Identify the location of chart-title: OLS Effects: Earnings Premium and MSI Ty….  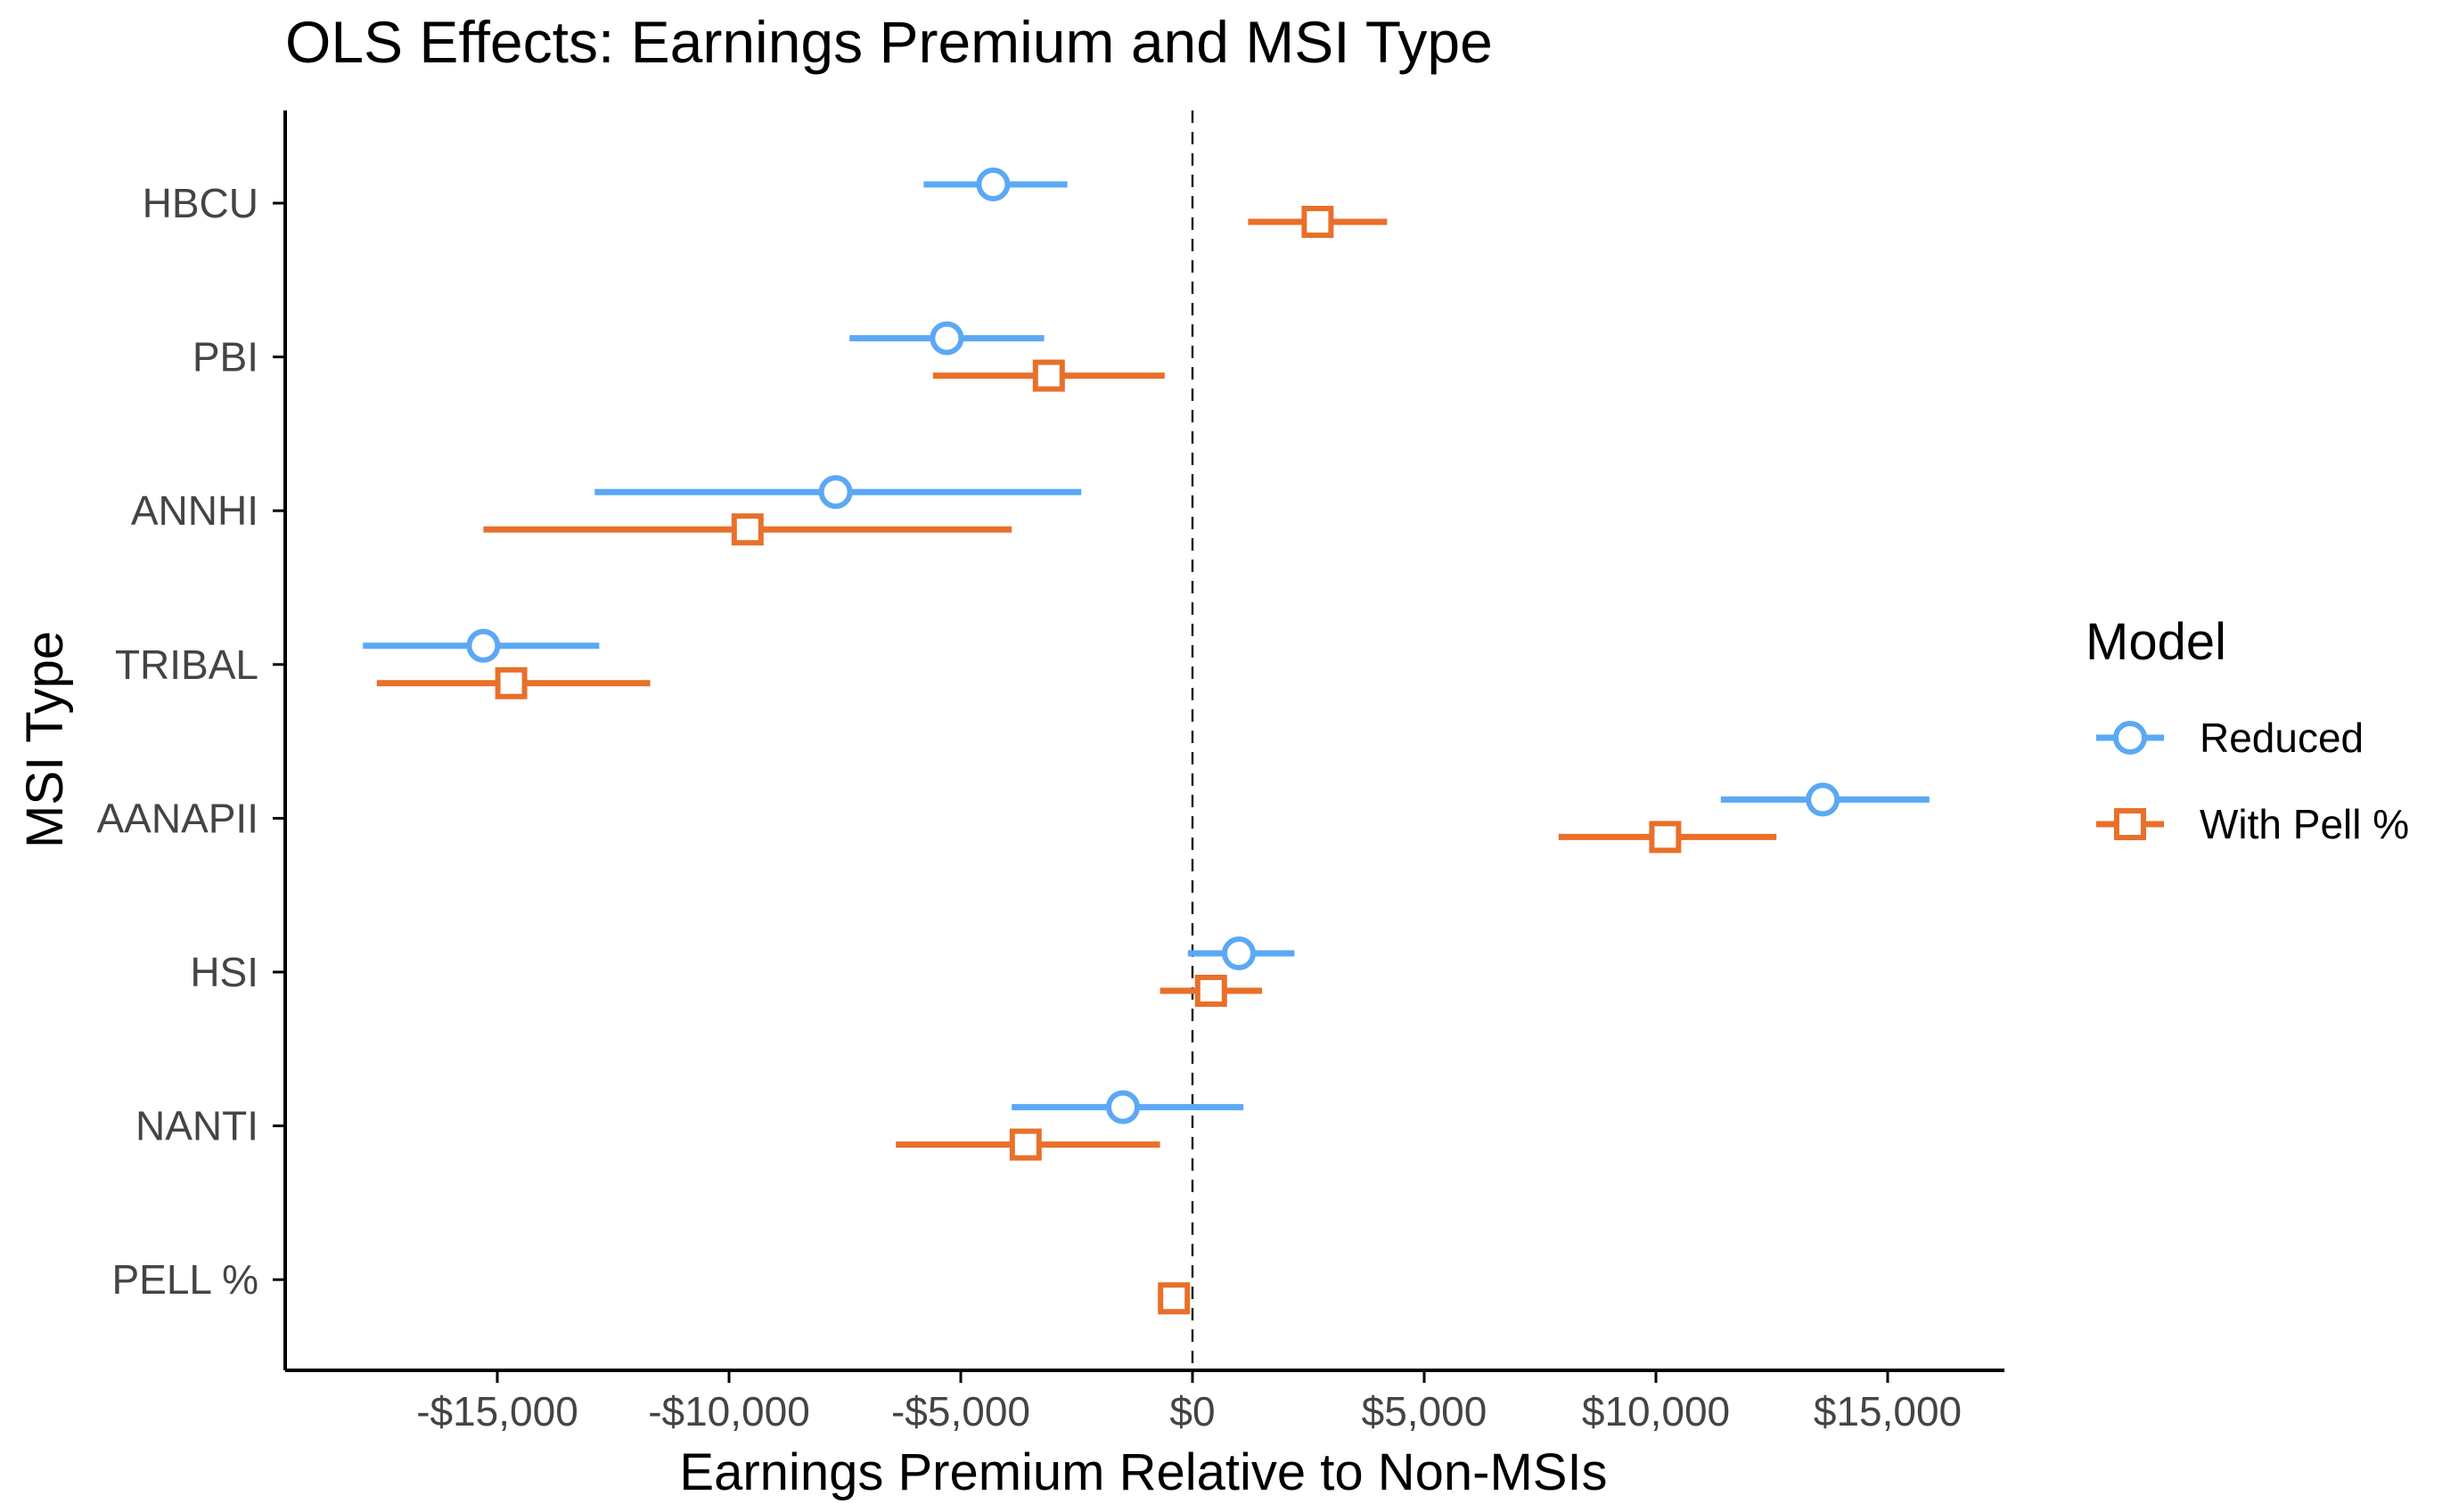
(889, 42).